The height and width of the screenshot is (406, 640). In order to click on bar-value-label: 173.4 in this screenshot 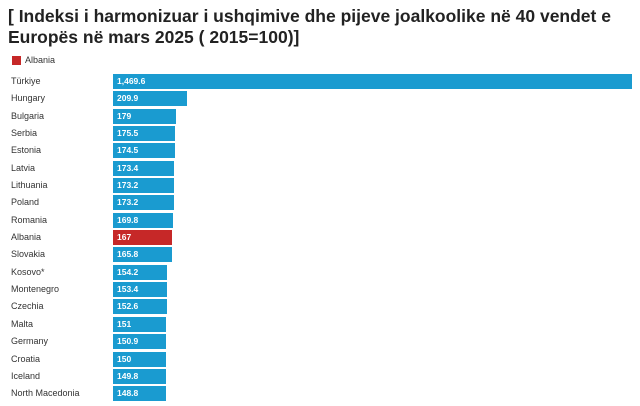, I will do `click(128, 167)`.